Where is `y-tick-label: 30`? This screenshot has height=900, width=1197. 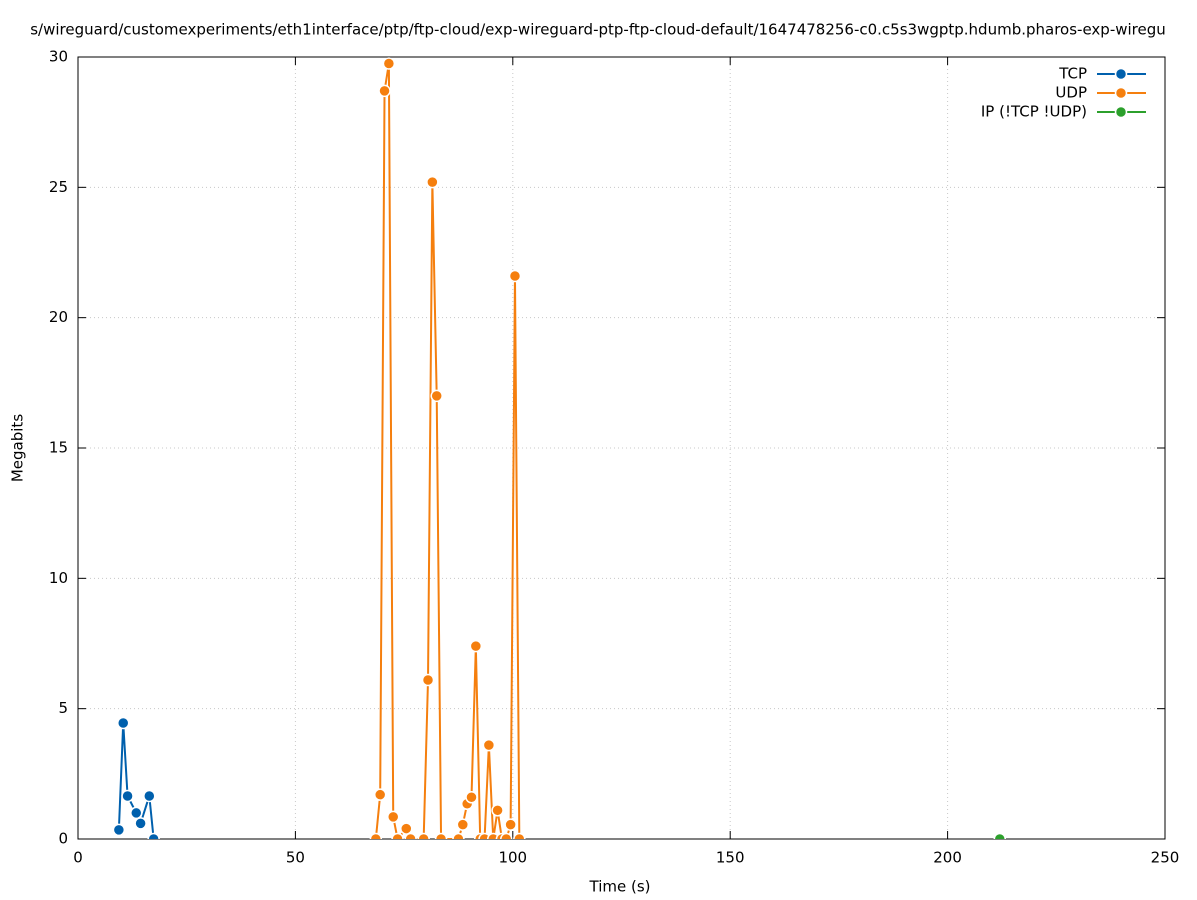 y-tick-label: 30 is located at coordinates (58, 57).